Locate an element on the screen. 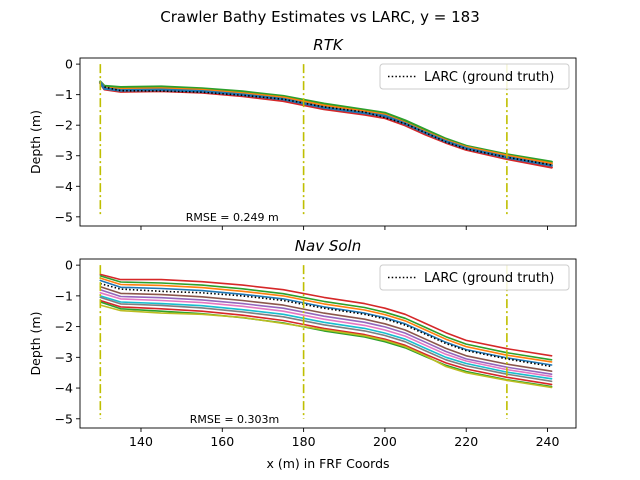 This screenshot has height=480, width=640. panel-1-ylabel: Depth (m) is located at coordinates (35, 344).